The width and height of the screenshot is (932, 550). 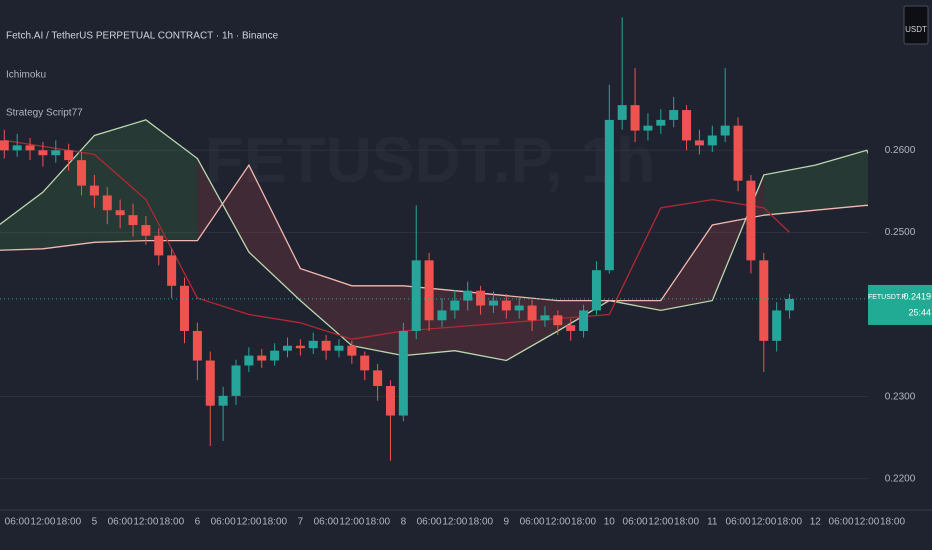 What do you see at coordinates (900, 232) in the screenshot?
I see `y-tick-label: 0.2500` at bounding box center [900, 232].